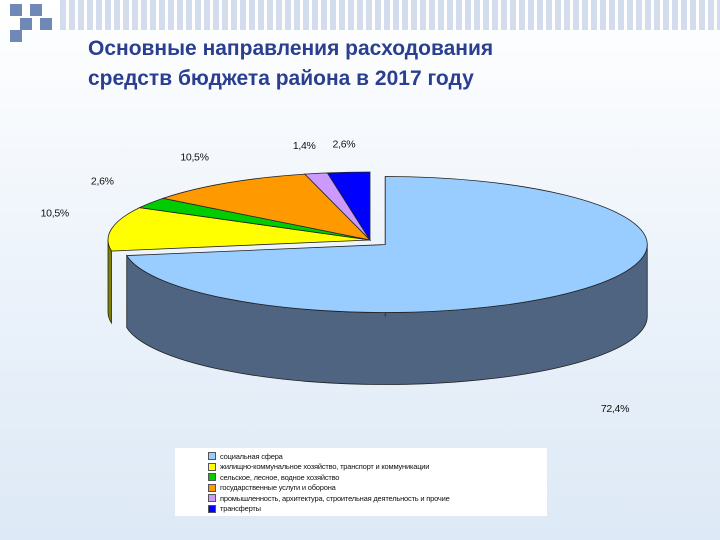 This screenshot has width=720, height=540. I want to click on corner-decoration, so click(30, 22).